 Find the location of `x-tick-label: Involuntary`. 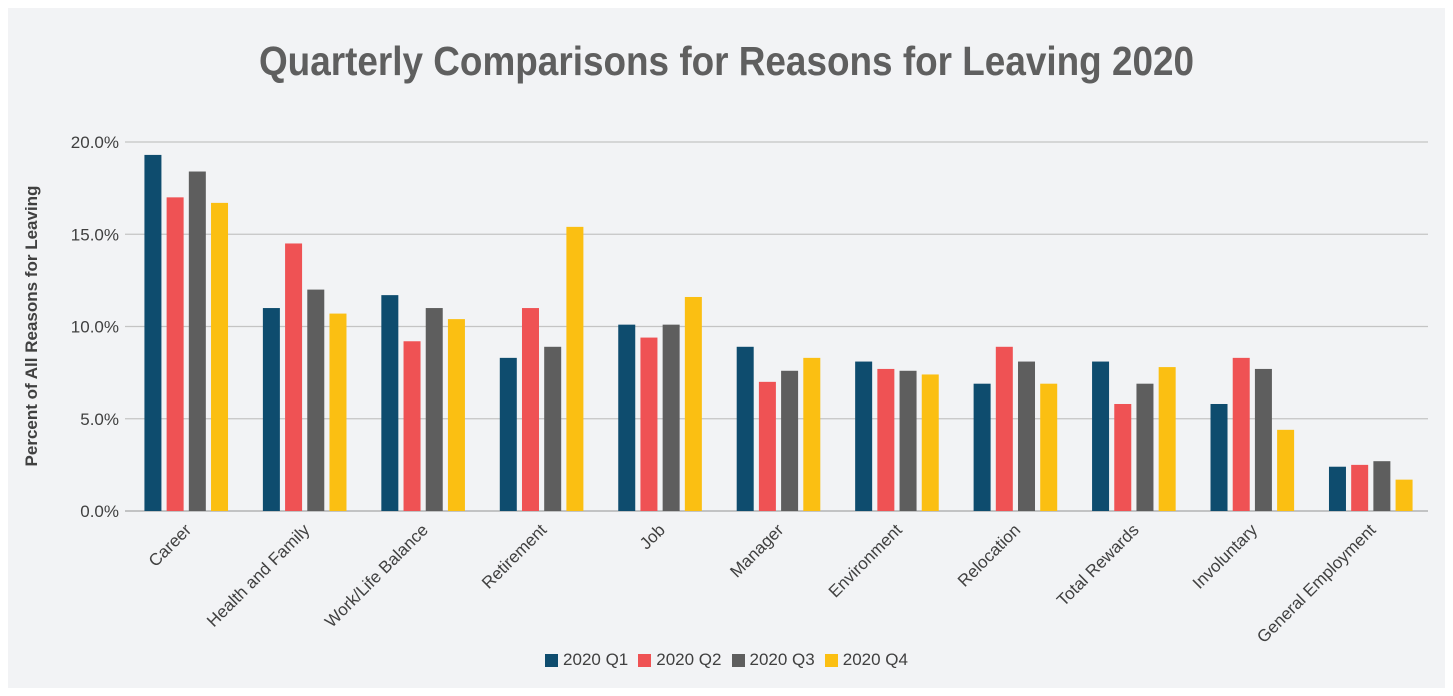

x-tick-label: Involuntary is located at coordinates (1225, 556).